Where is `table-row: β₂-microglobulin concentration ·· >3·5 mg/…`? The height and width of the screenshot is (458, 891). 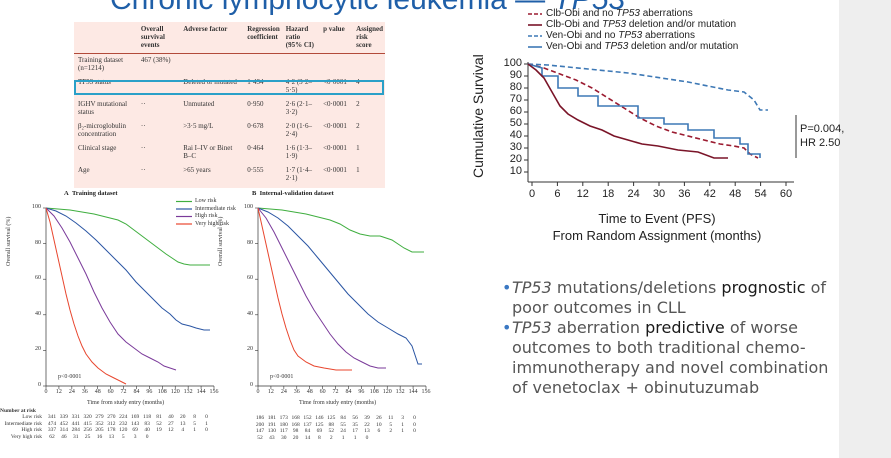 table-row: β₂-microglobulin concentration ·· >3·5 mg/… is located at coordinates (229, 131).